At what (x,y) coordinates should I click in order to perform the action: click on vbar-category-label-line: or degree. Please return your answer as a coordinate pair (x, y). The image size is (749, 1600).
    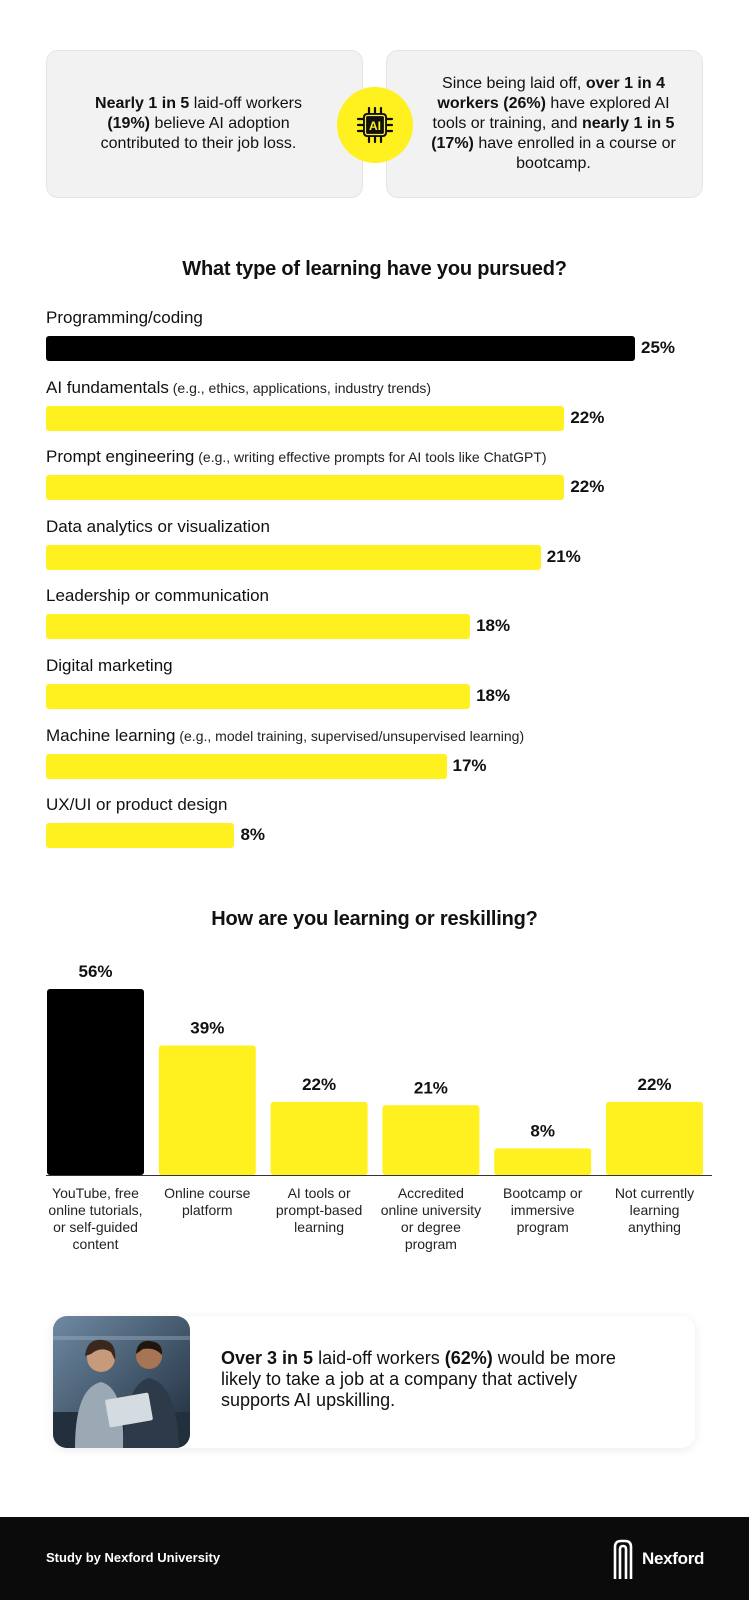
    Looking at the image, I should click on (430, 1227).